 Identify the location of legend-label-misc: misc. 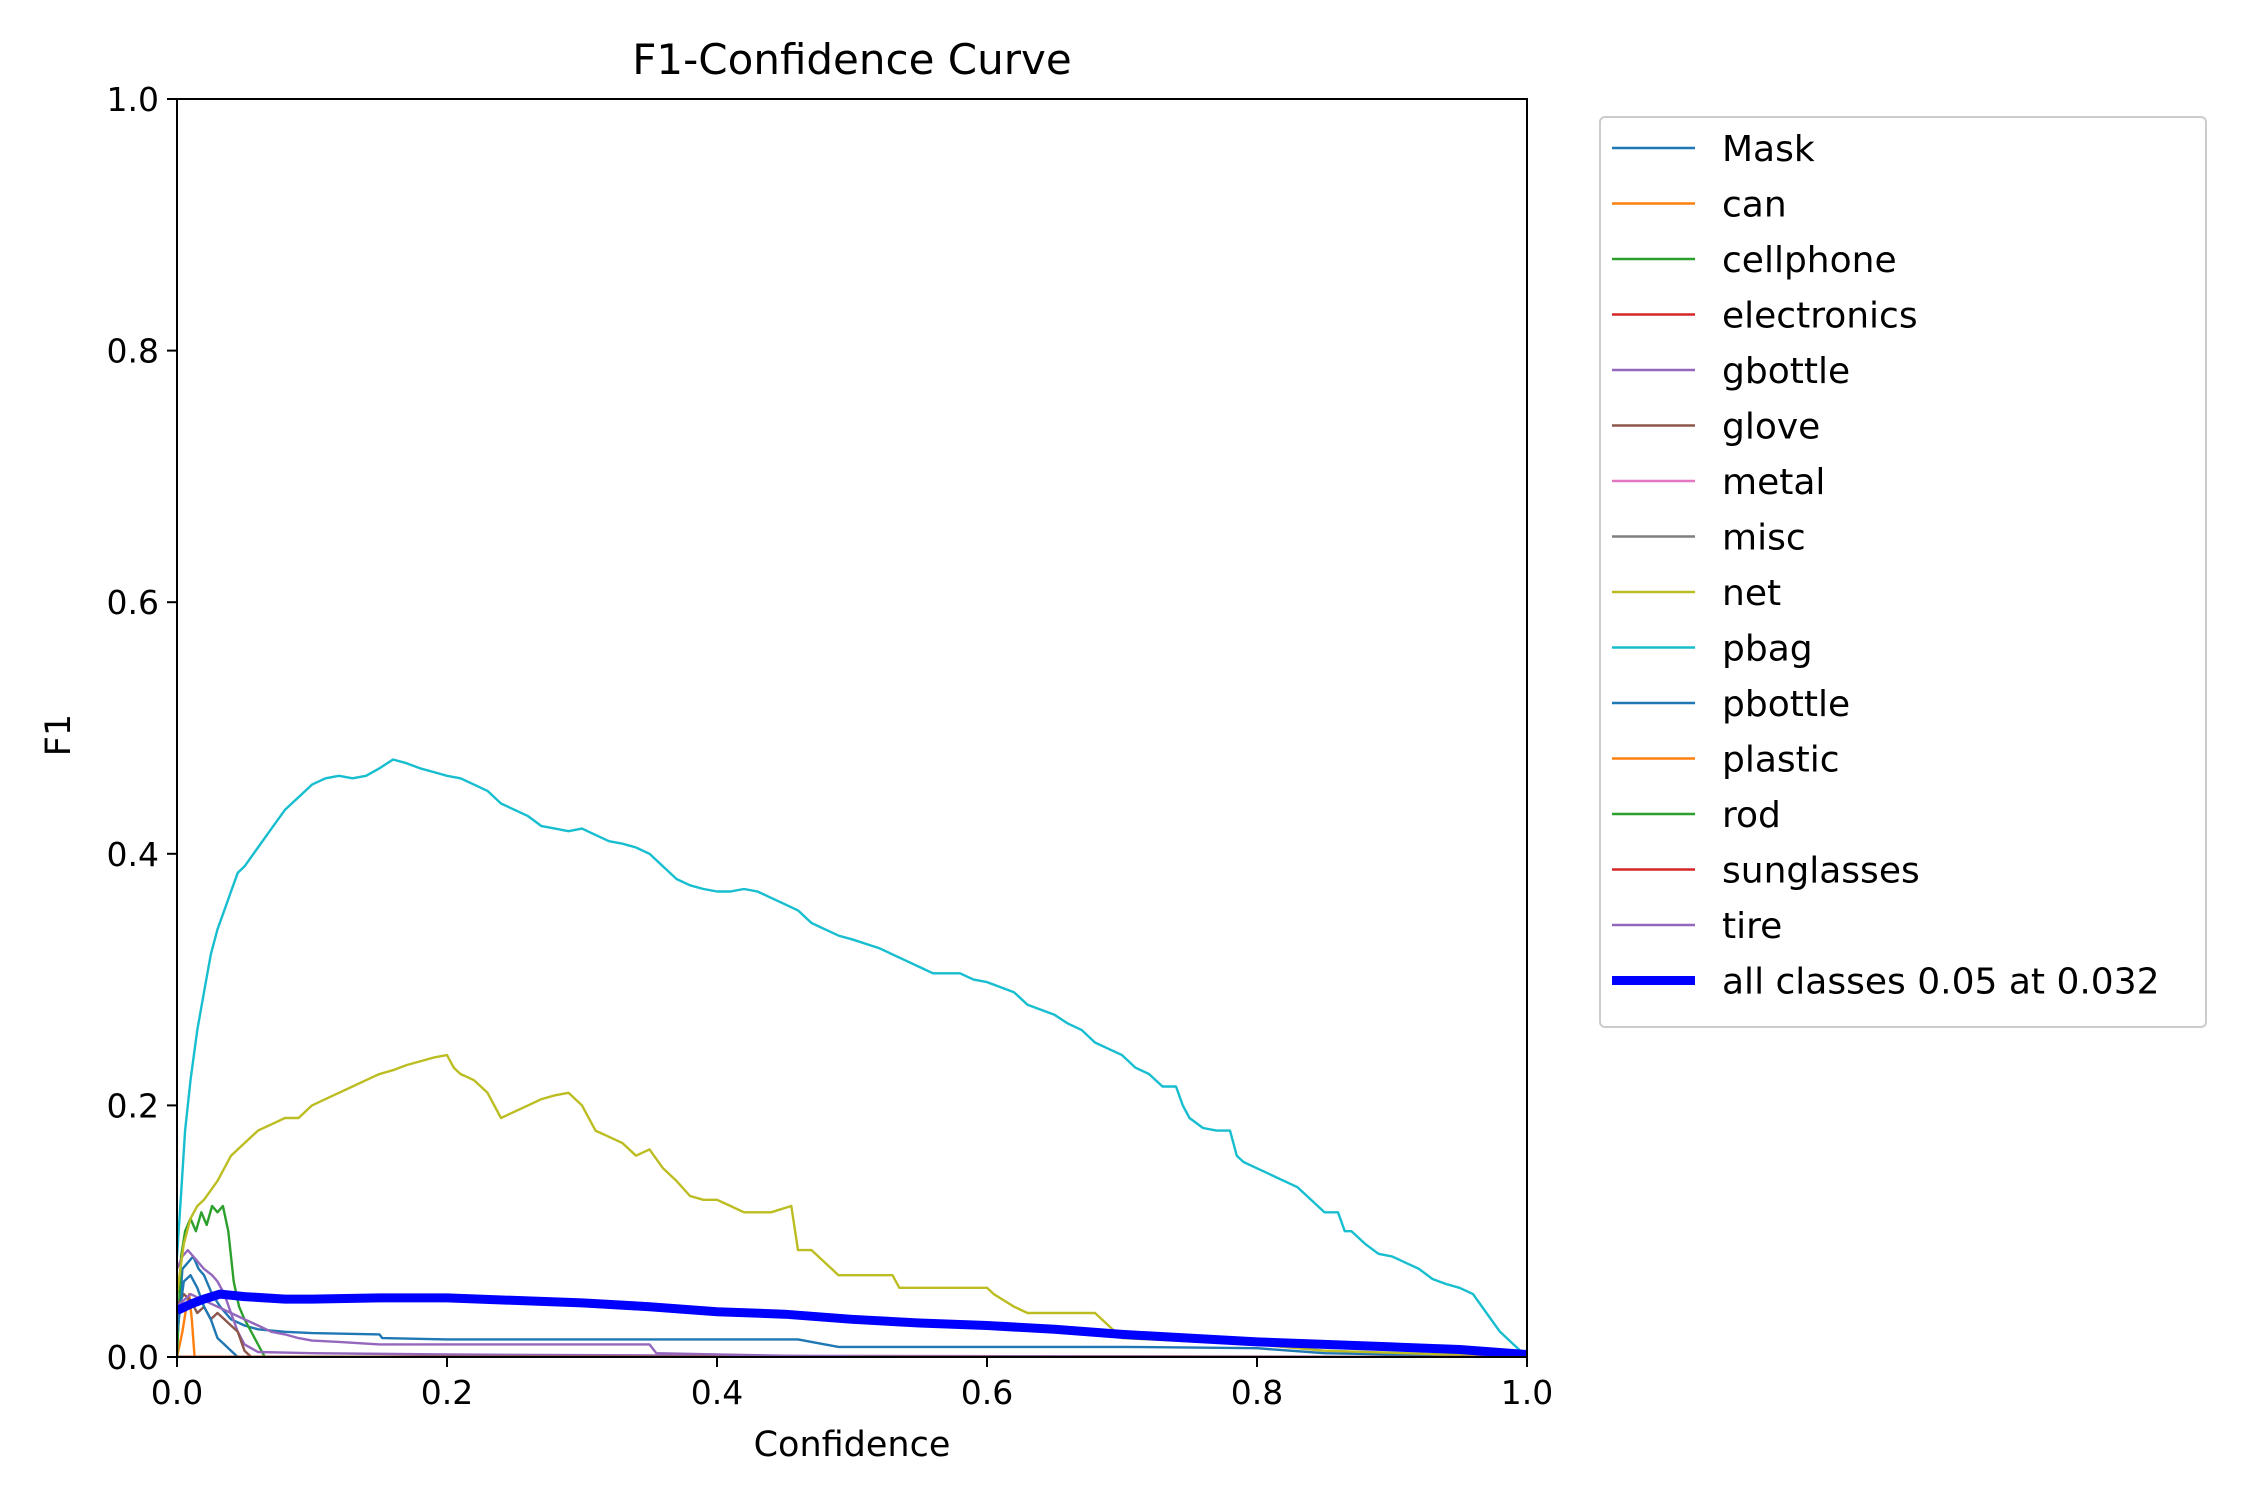
(1764, 538).